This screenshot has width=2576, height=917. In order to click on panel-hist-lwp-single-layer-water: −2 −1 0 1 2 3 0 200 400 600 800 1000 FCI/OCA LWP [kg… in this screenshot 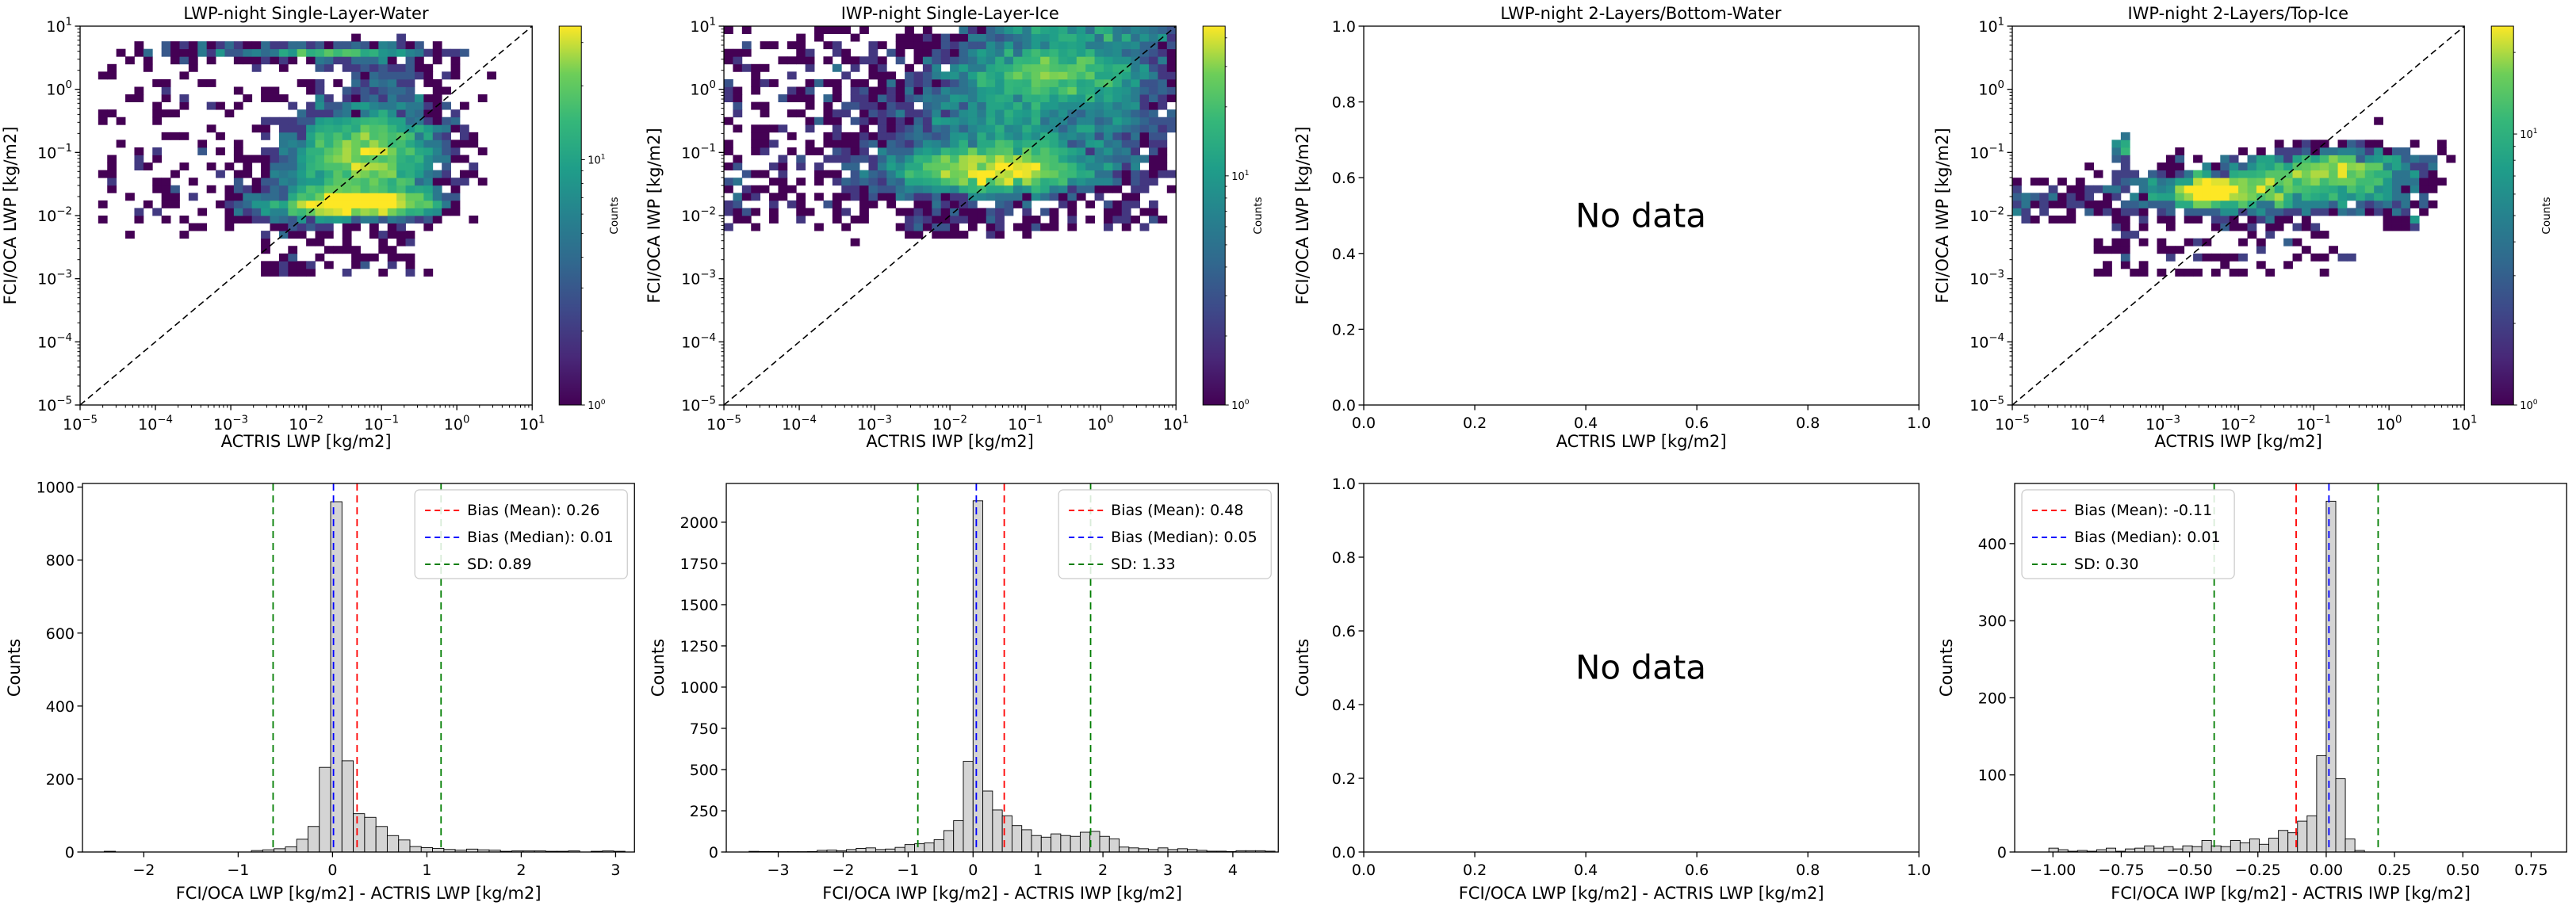, I will do `click(322, 687)`.